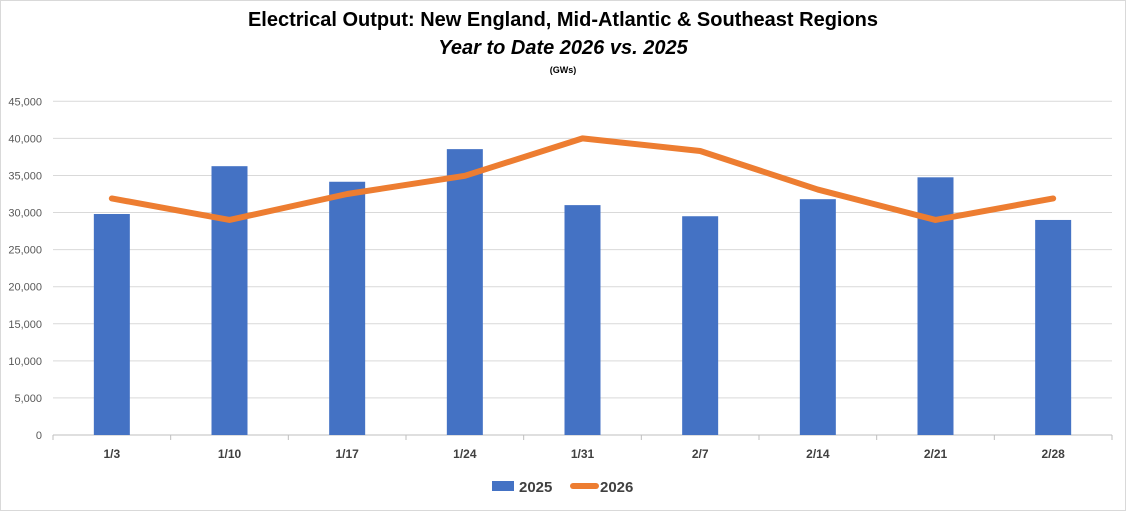 The width and height of the screenshot is (1126, 511). I want to click on x-tick-label: 2/21, so click(936, 454).